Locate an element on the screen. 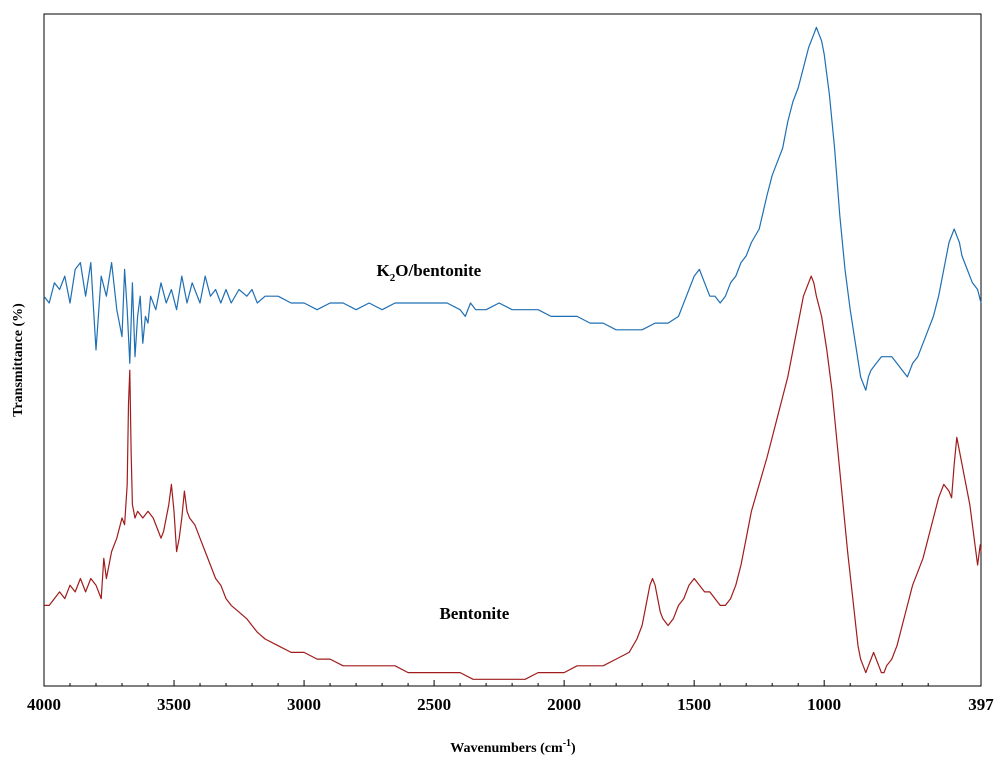 The width and height of the screenshot is (1003, 760). series-labels: K2O/bentonite Bentonite is located at coordinates (443, 442).